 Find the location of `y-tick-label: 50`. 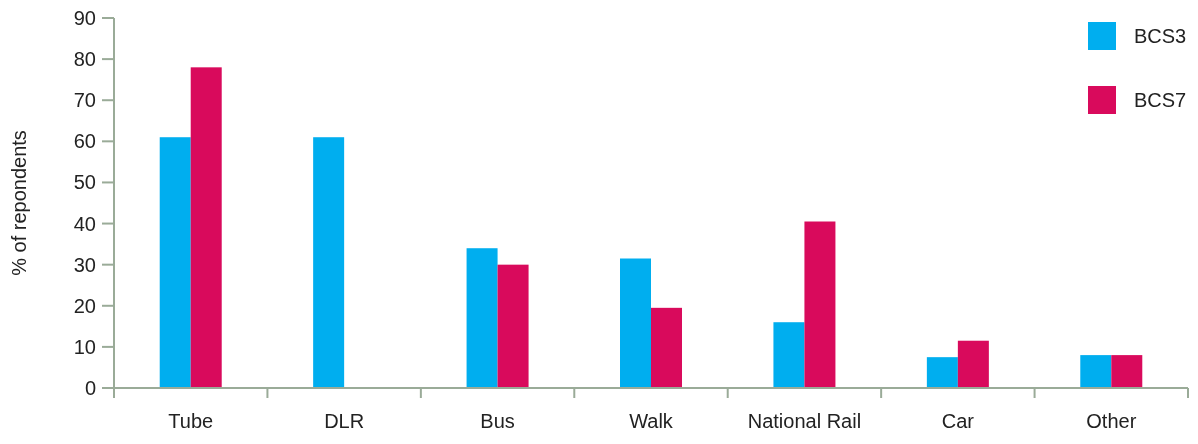

y-tick-label: 50 is located at coordinates (84, 182).